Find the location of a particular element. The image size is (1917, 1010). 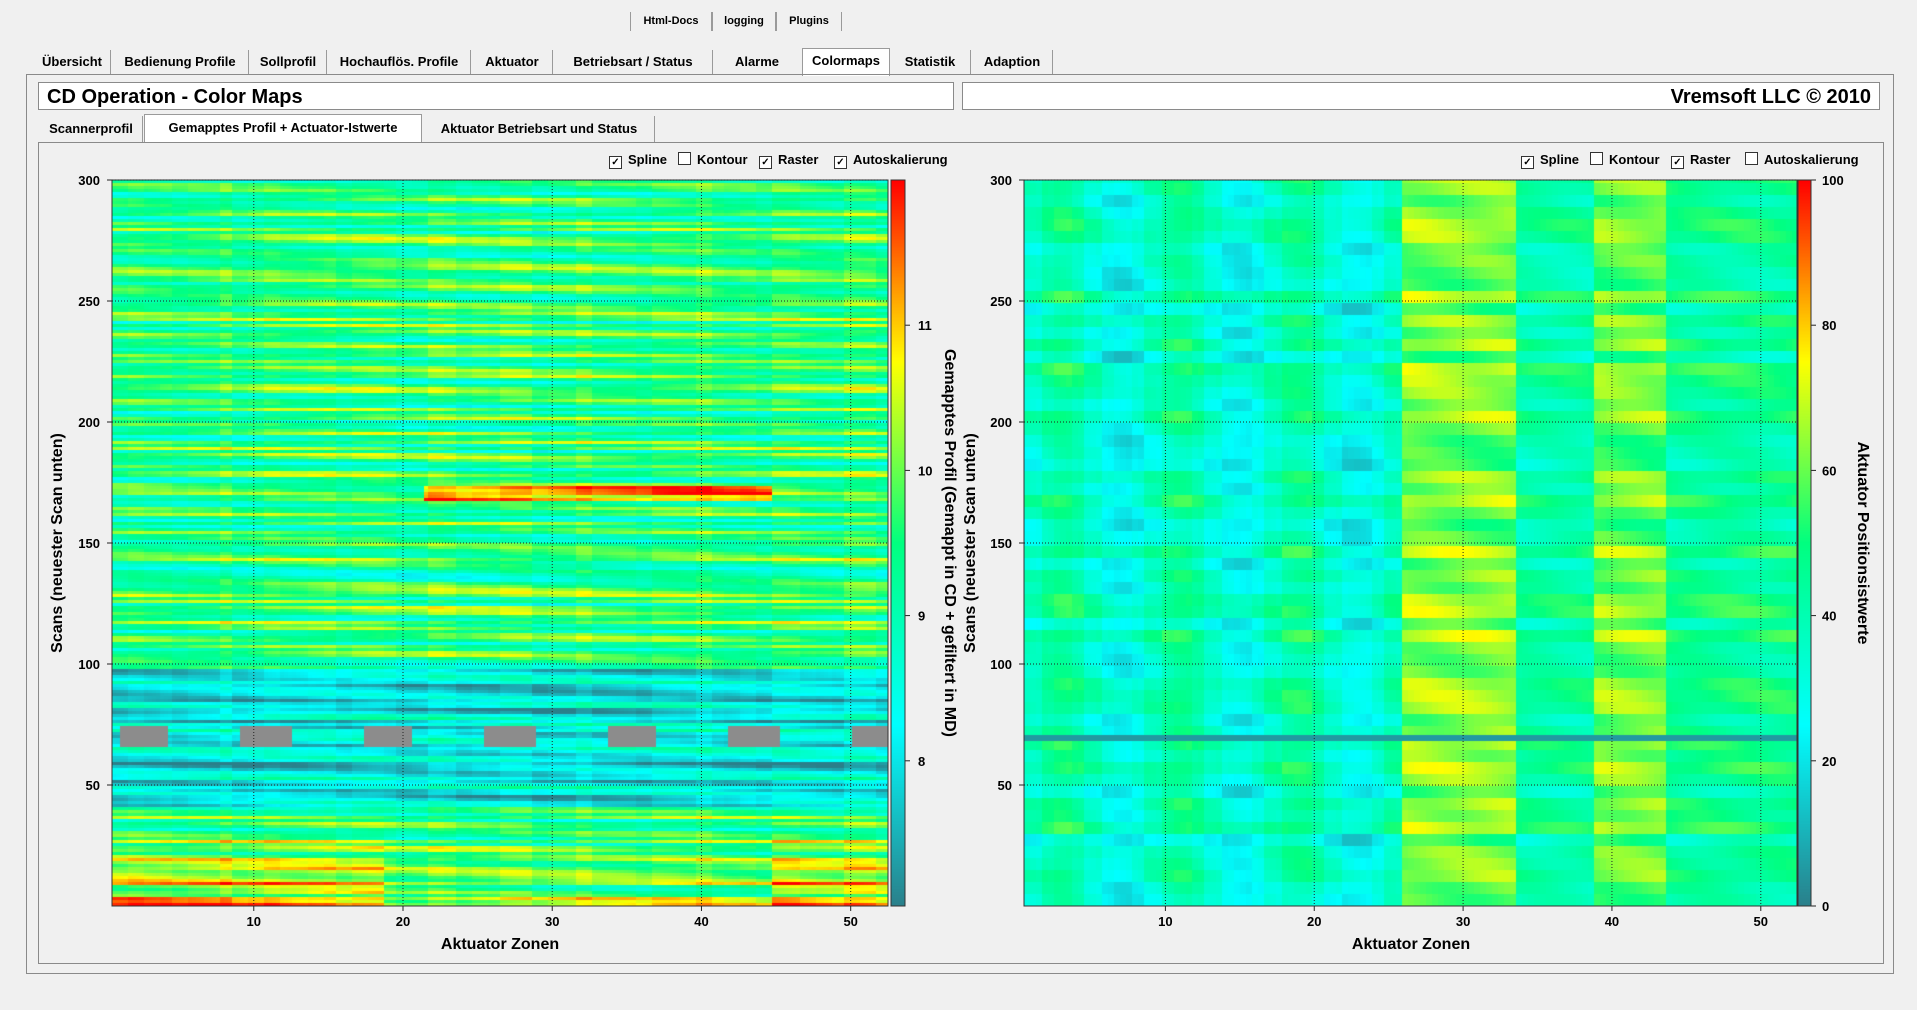

tab-sollprofil: Sollprofil is located at coordinates (288, 62).